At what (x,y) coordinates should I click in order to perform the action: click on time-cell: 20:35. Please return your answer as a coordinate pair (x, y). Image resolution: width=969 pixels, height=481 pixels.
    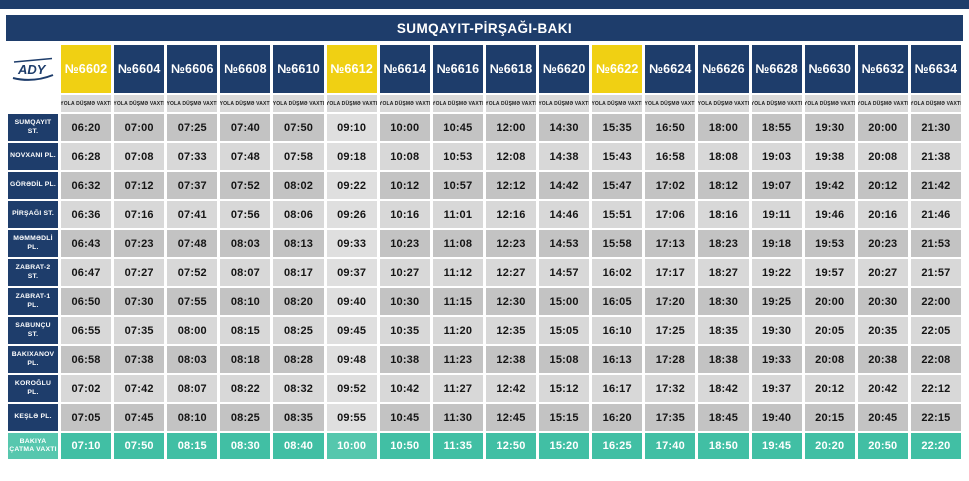
    Looking at the image, I should click on (882, 330).